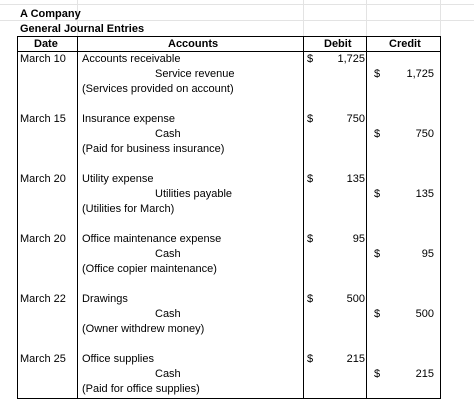  Describe the element at coordinates (355, 359) in the screenshot. I see `debit-amount: 215` at that location.